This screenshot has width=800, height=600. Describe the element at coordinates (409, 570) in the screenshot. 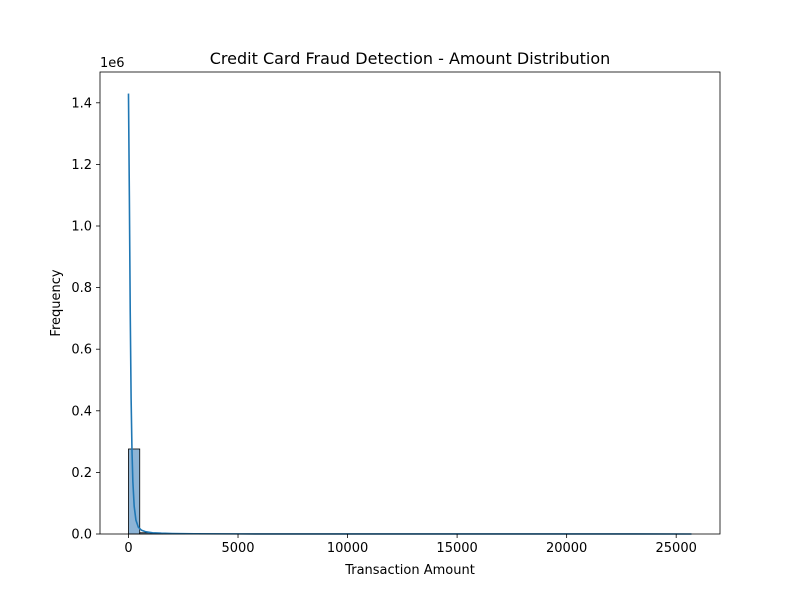

I see `x-axis-label: Transaction Amount` at that location.